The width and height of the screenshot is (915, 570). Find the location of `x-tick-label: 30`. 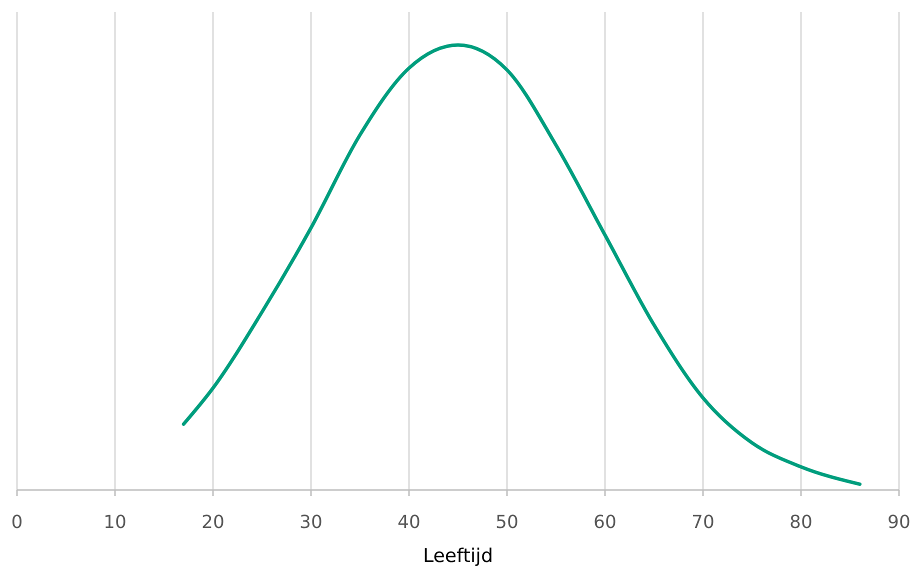

x-tick-label: 30 is located at coordinates (311, 522).